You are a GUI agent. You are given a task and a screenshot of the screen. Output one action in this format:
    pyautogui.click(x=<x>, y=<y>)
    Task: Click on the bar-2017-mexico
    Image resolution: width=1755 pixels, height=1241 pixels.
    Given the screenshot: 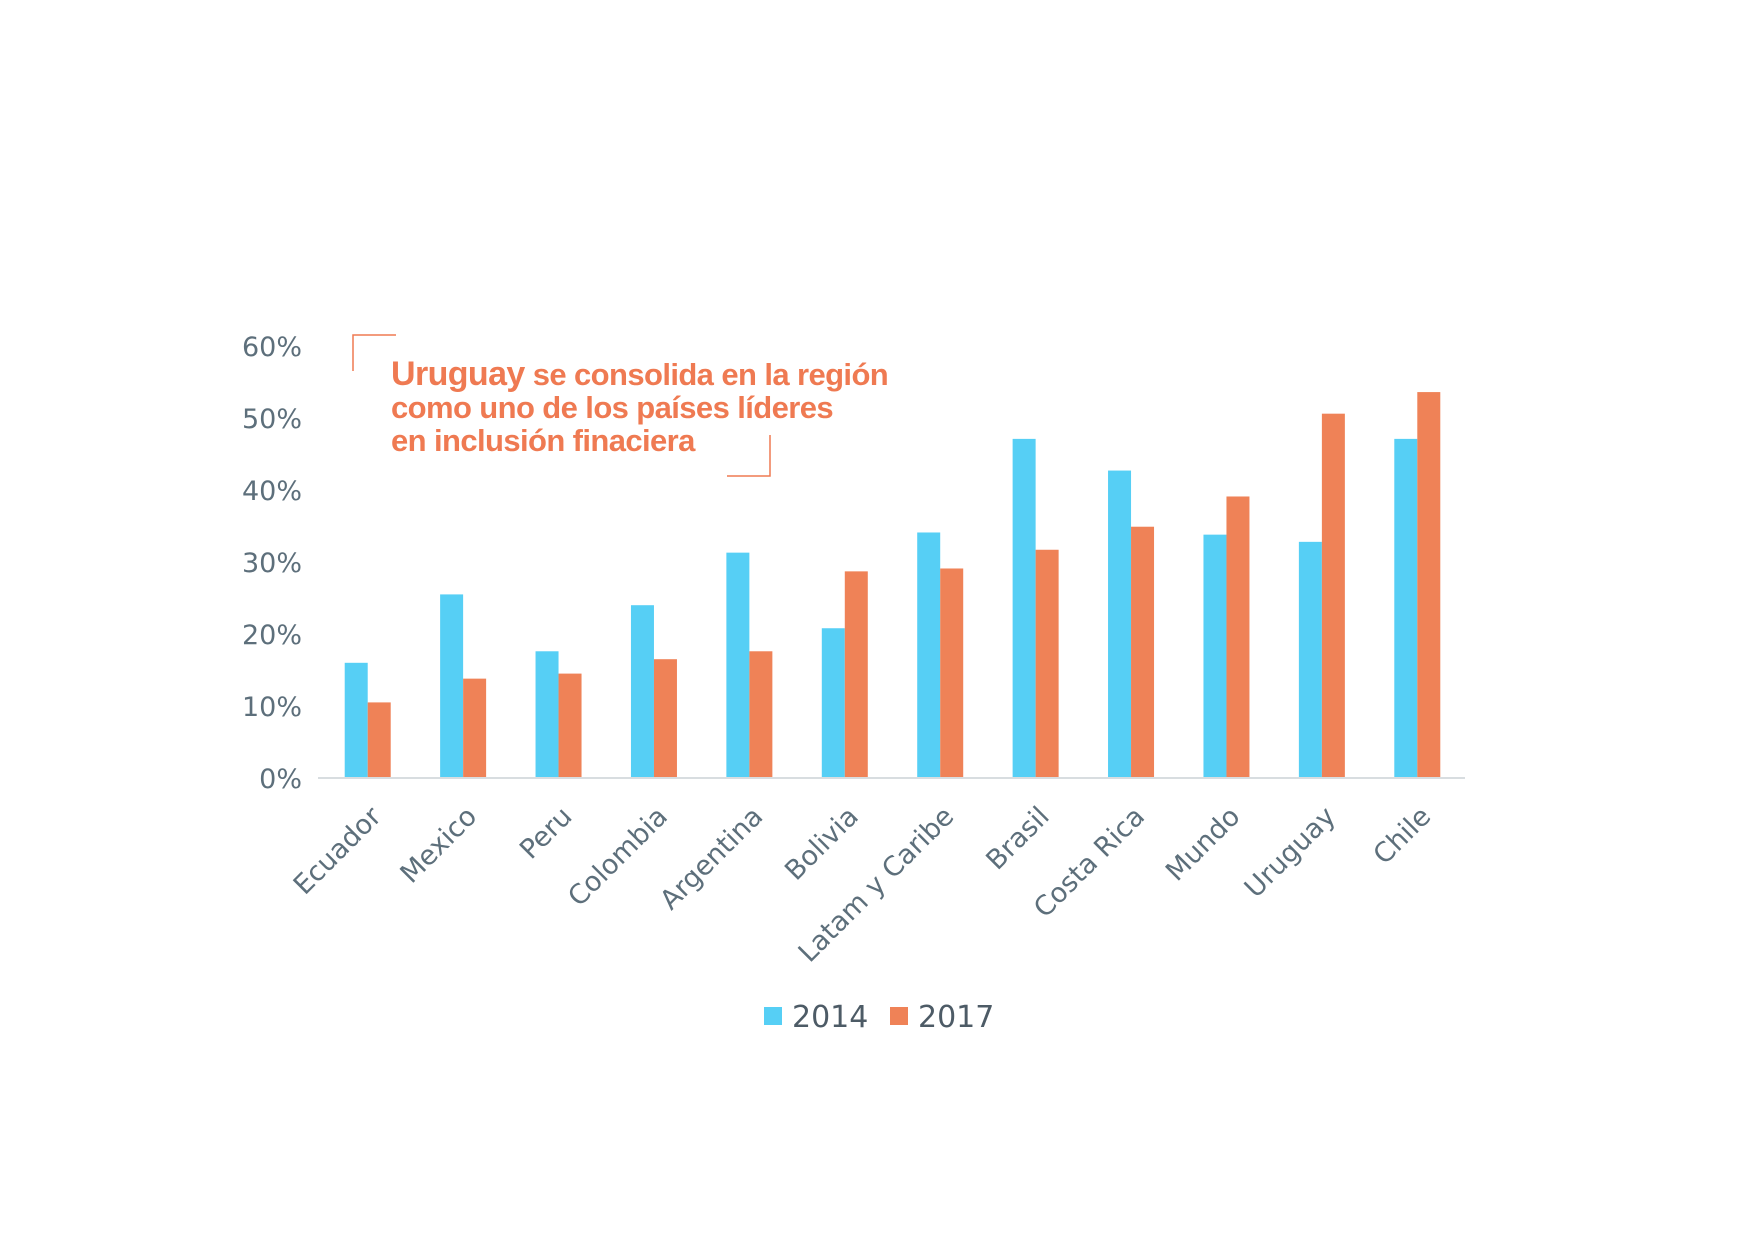 What is the action you would take?
    pyautogui.click(x=475, y=728)
    